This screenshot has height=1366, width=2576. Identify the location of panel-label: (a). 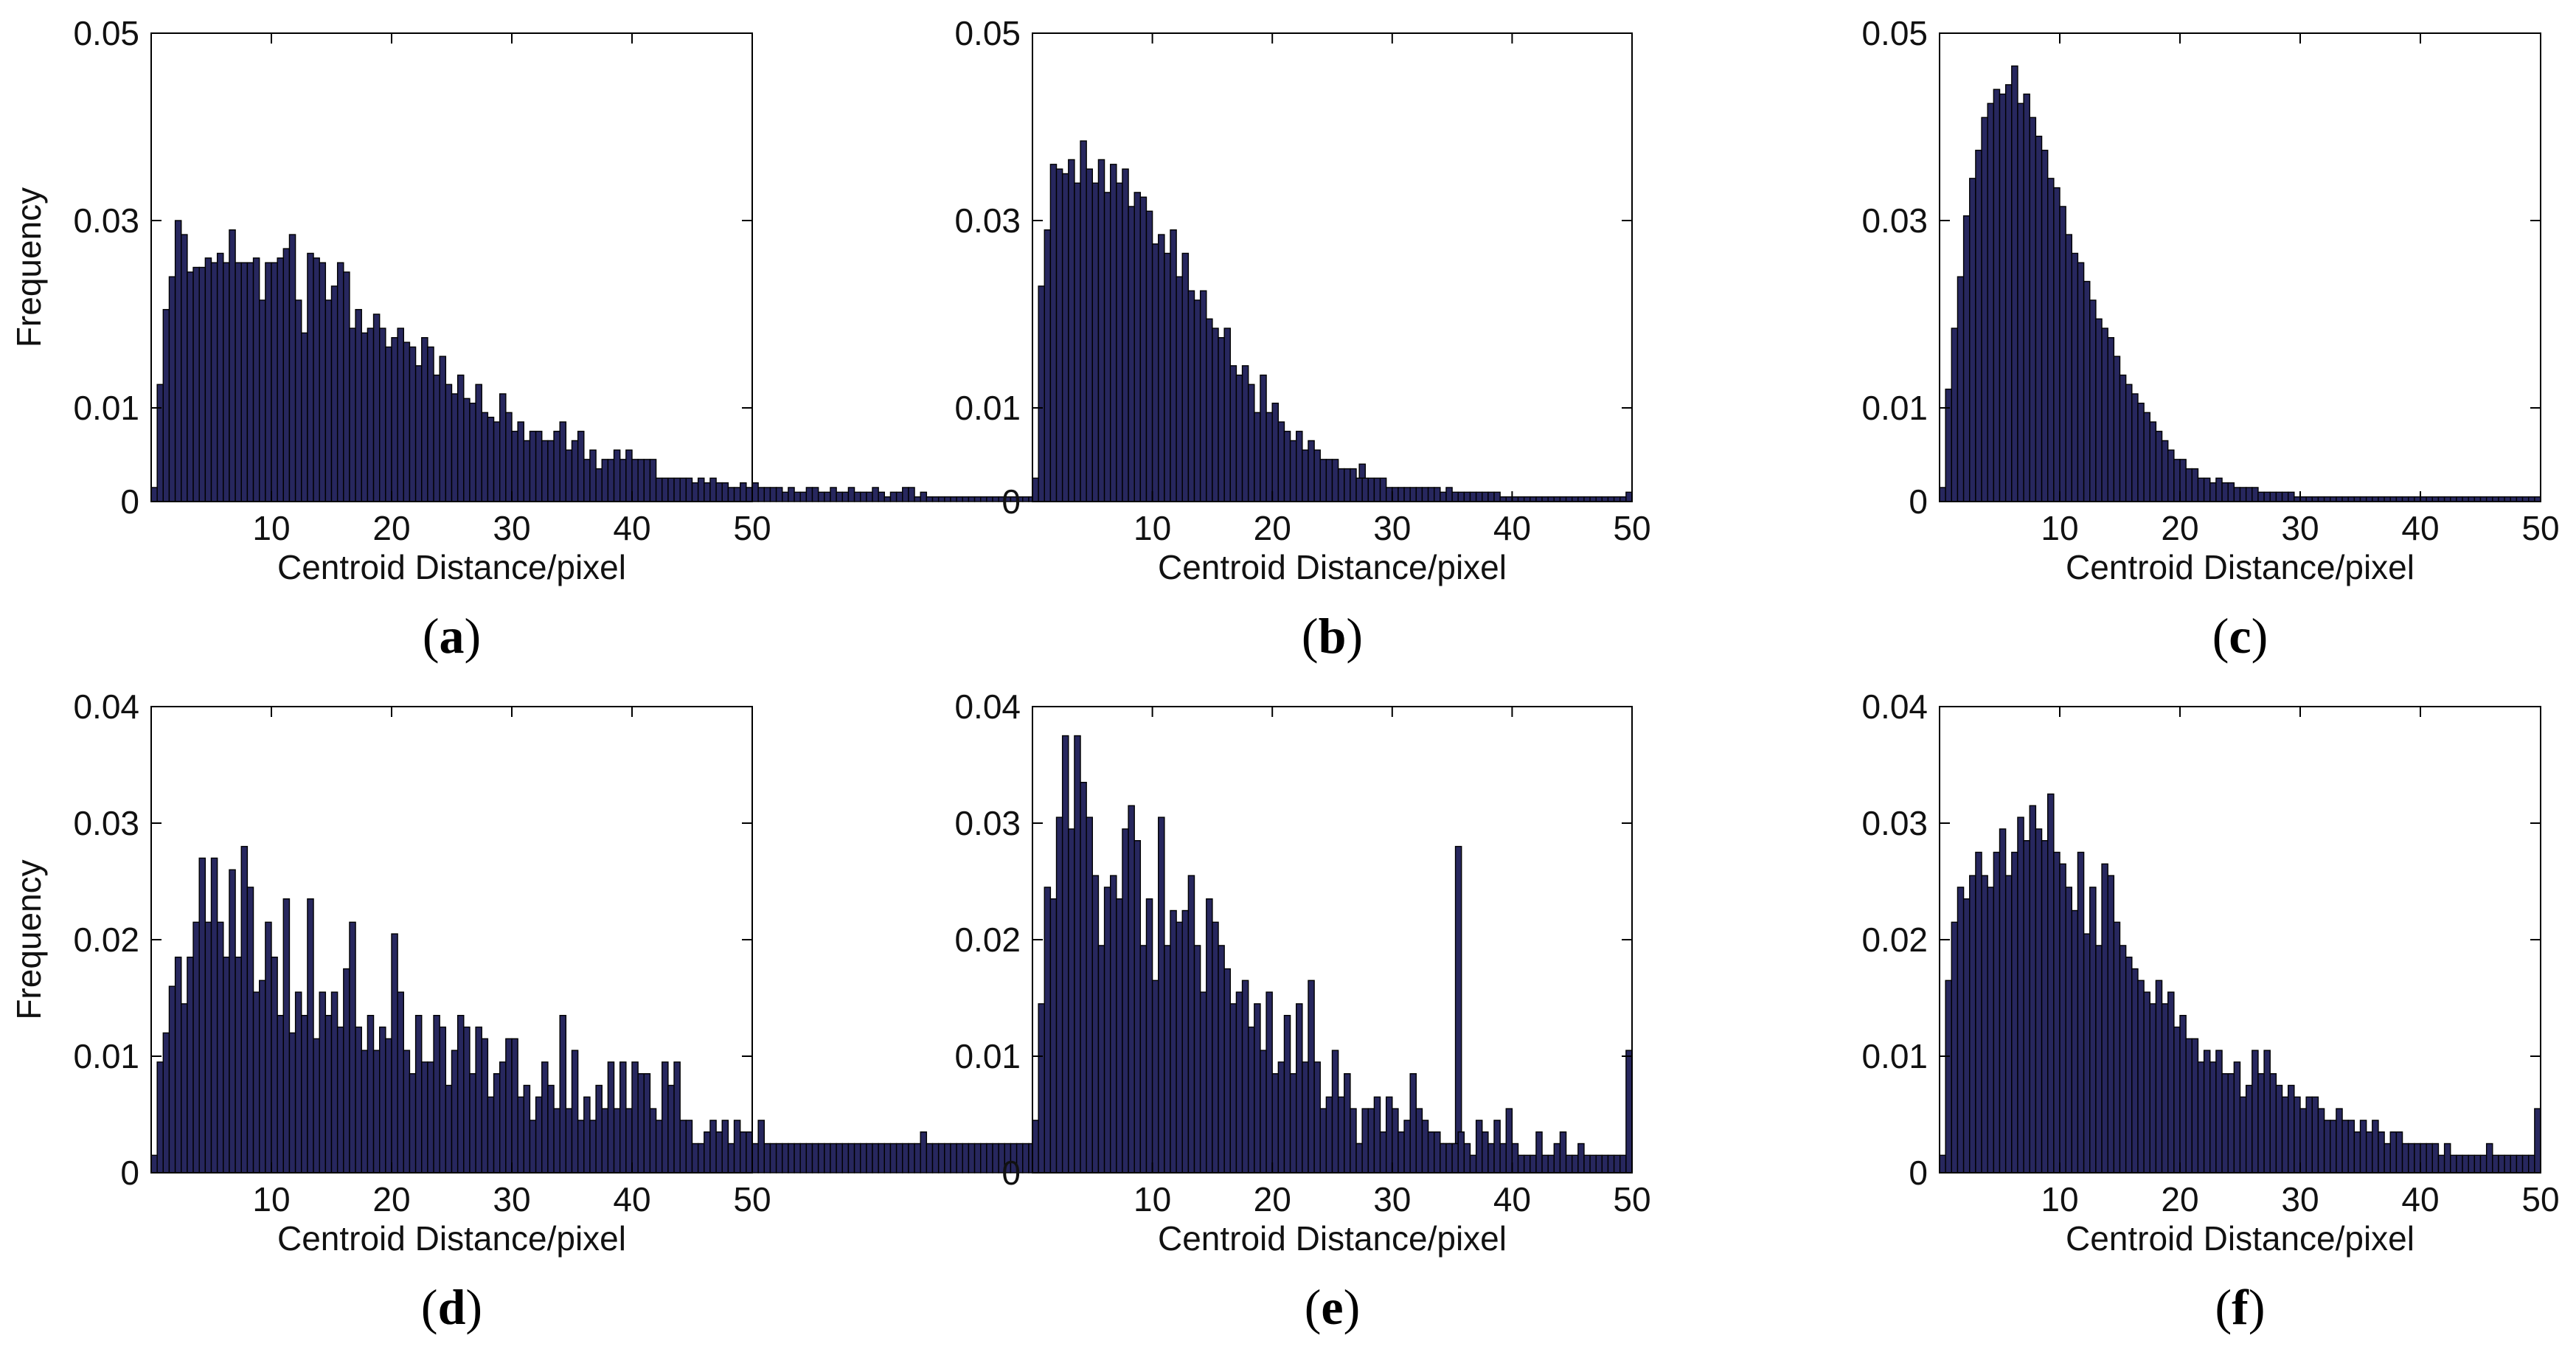
(452, 636).